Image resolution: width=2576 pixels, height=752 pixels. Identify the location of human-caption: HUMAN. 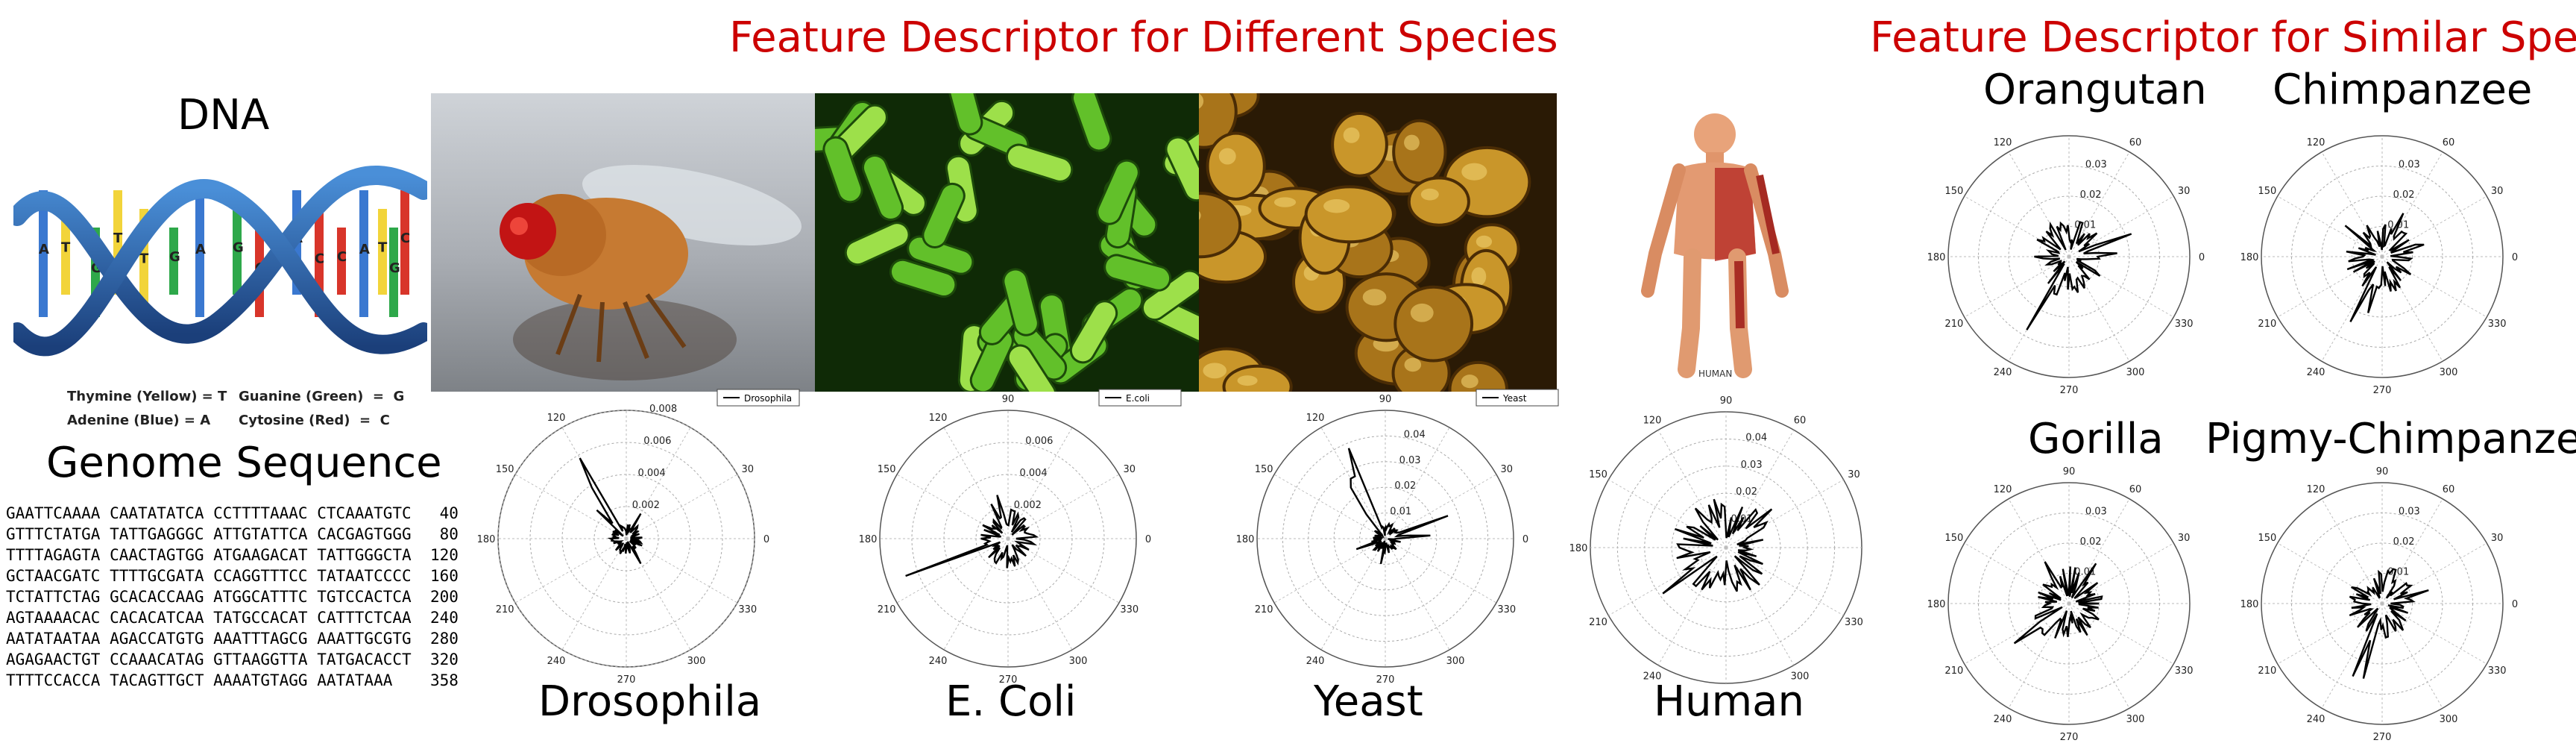
(1715, 374).